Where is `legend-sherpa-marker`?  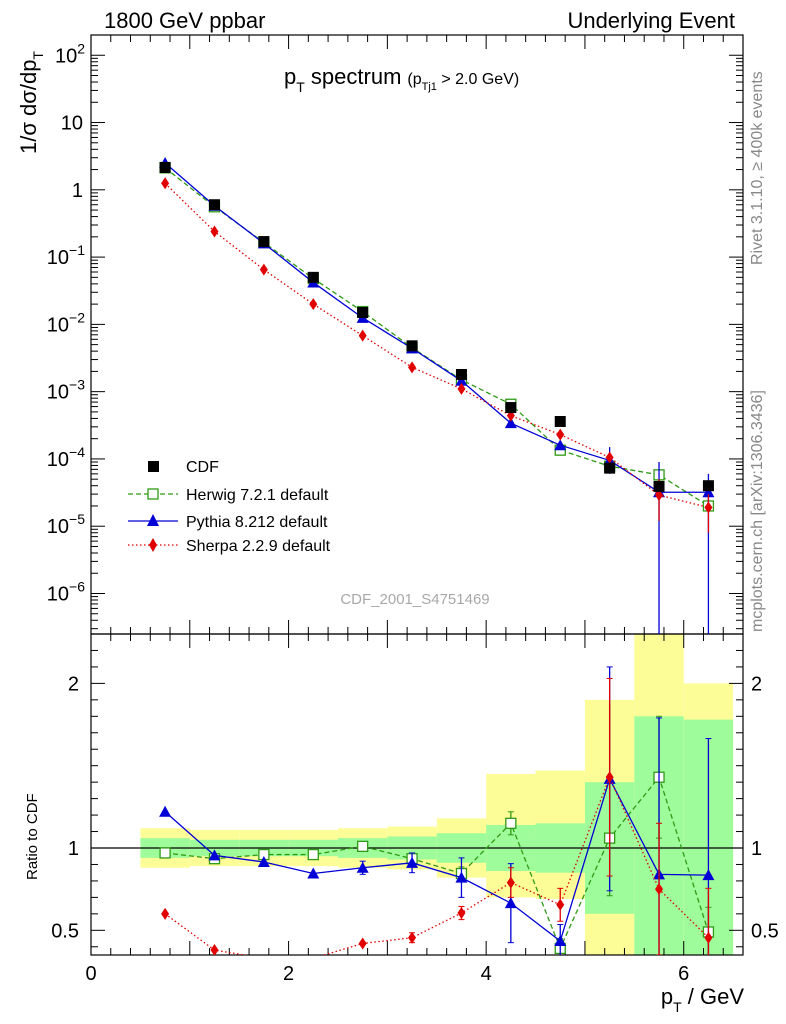 legend-sherpa-marker is located at coordinates (153, 545).